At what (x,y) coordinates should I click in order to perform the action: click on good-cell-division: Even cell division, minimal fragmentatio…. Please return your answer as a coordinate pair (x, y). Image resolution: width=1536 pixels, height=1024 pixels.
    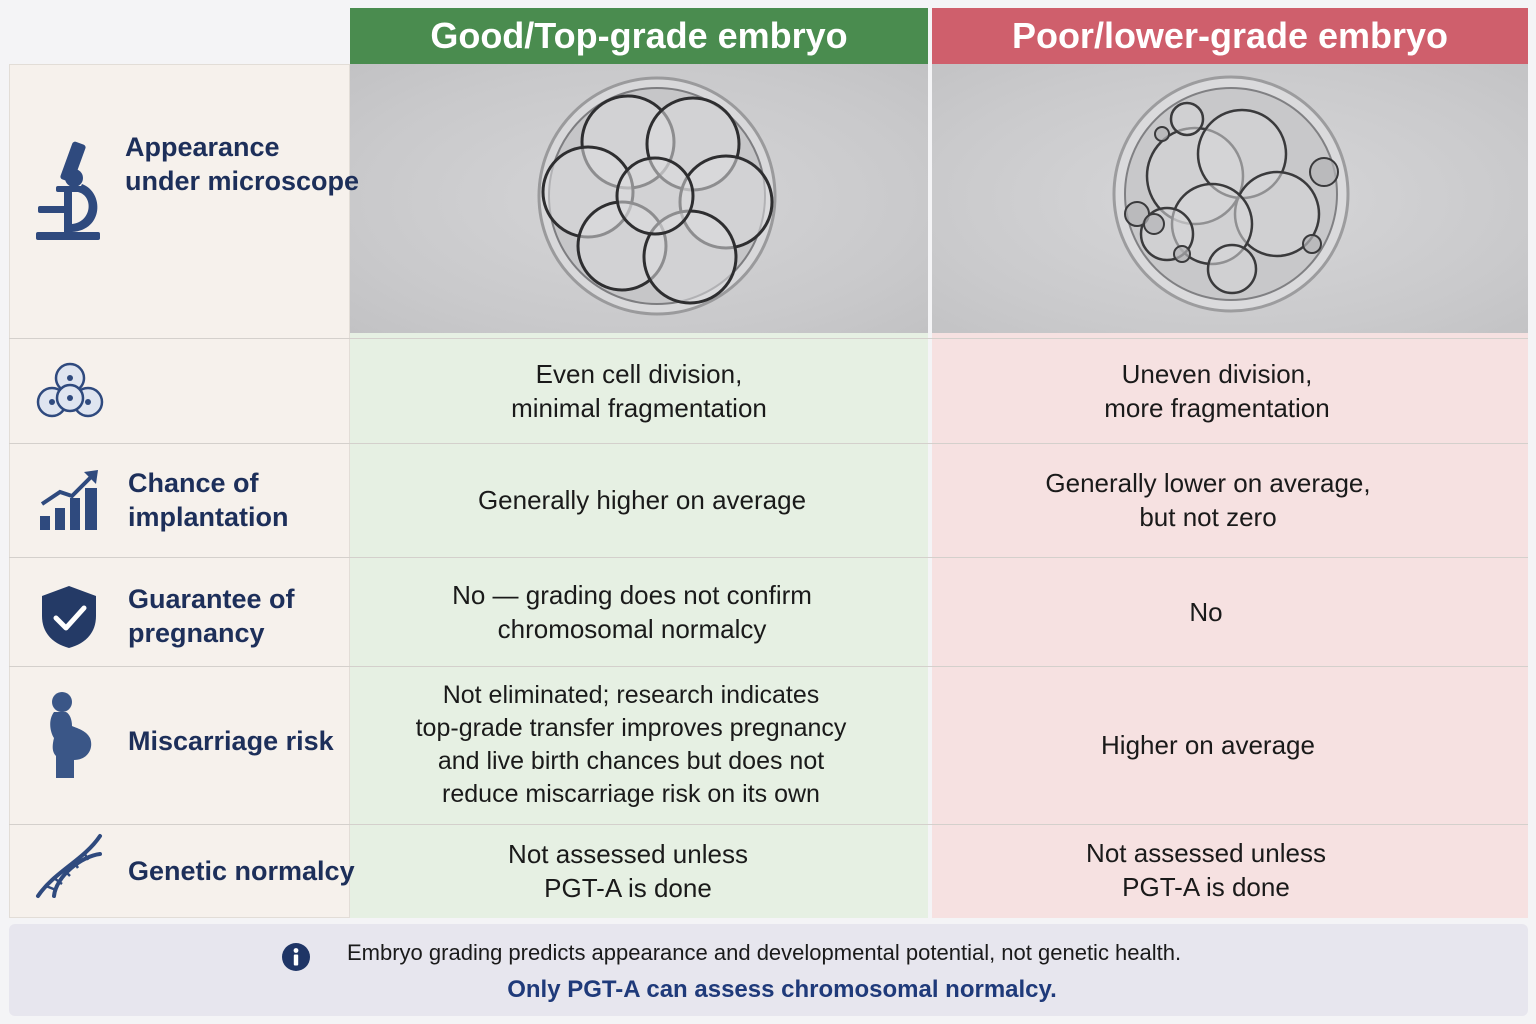
    Looking at the image, I should click on (639, 390).